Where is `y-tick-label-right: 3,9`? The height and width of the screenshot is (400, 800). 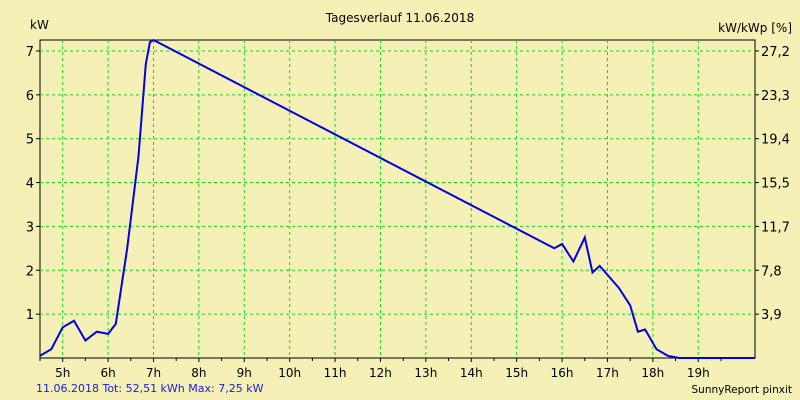
y-tick-label-right: 3,9 is located at coordinates (771, 315).